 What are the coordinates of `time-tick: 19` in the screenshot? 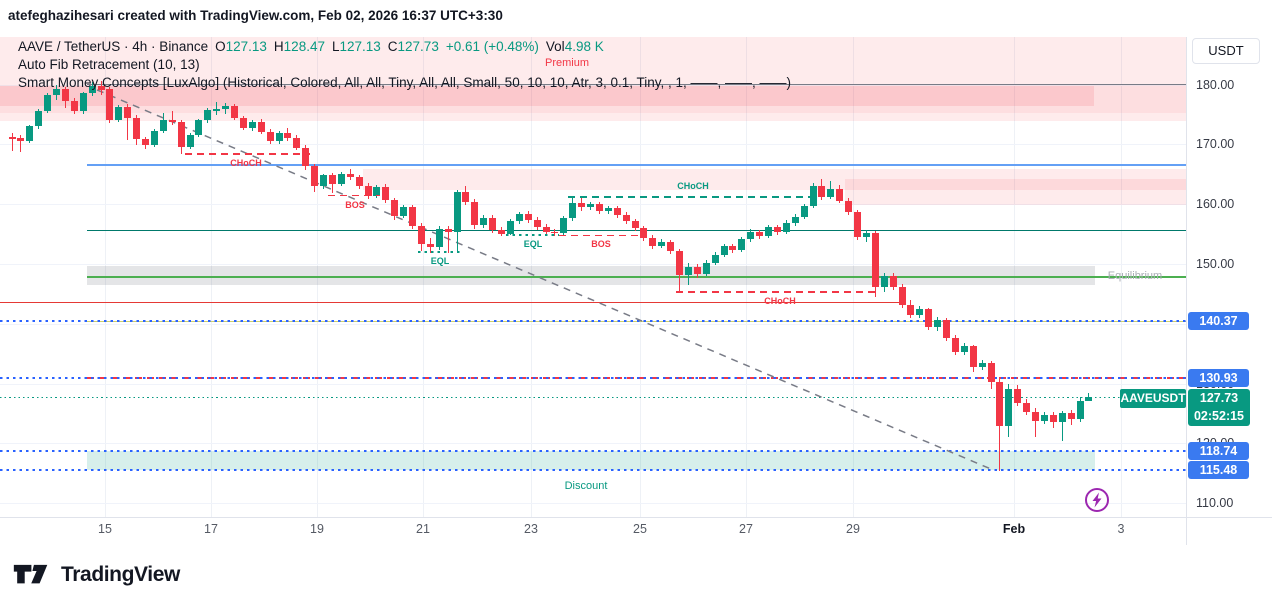 It's located at (317, 529).